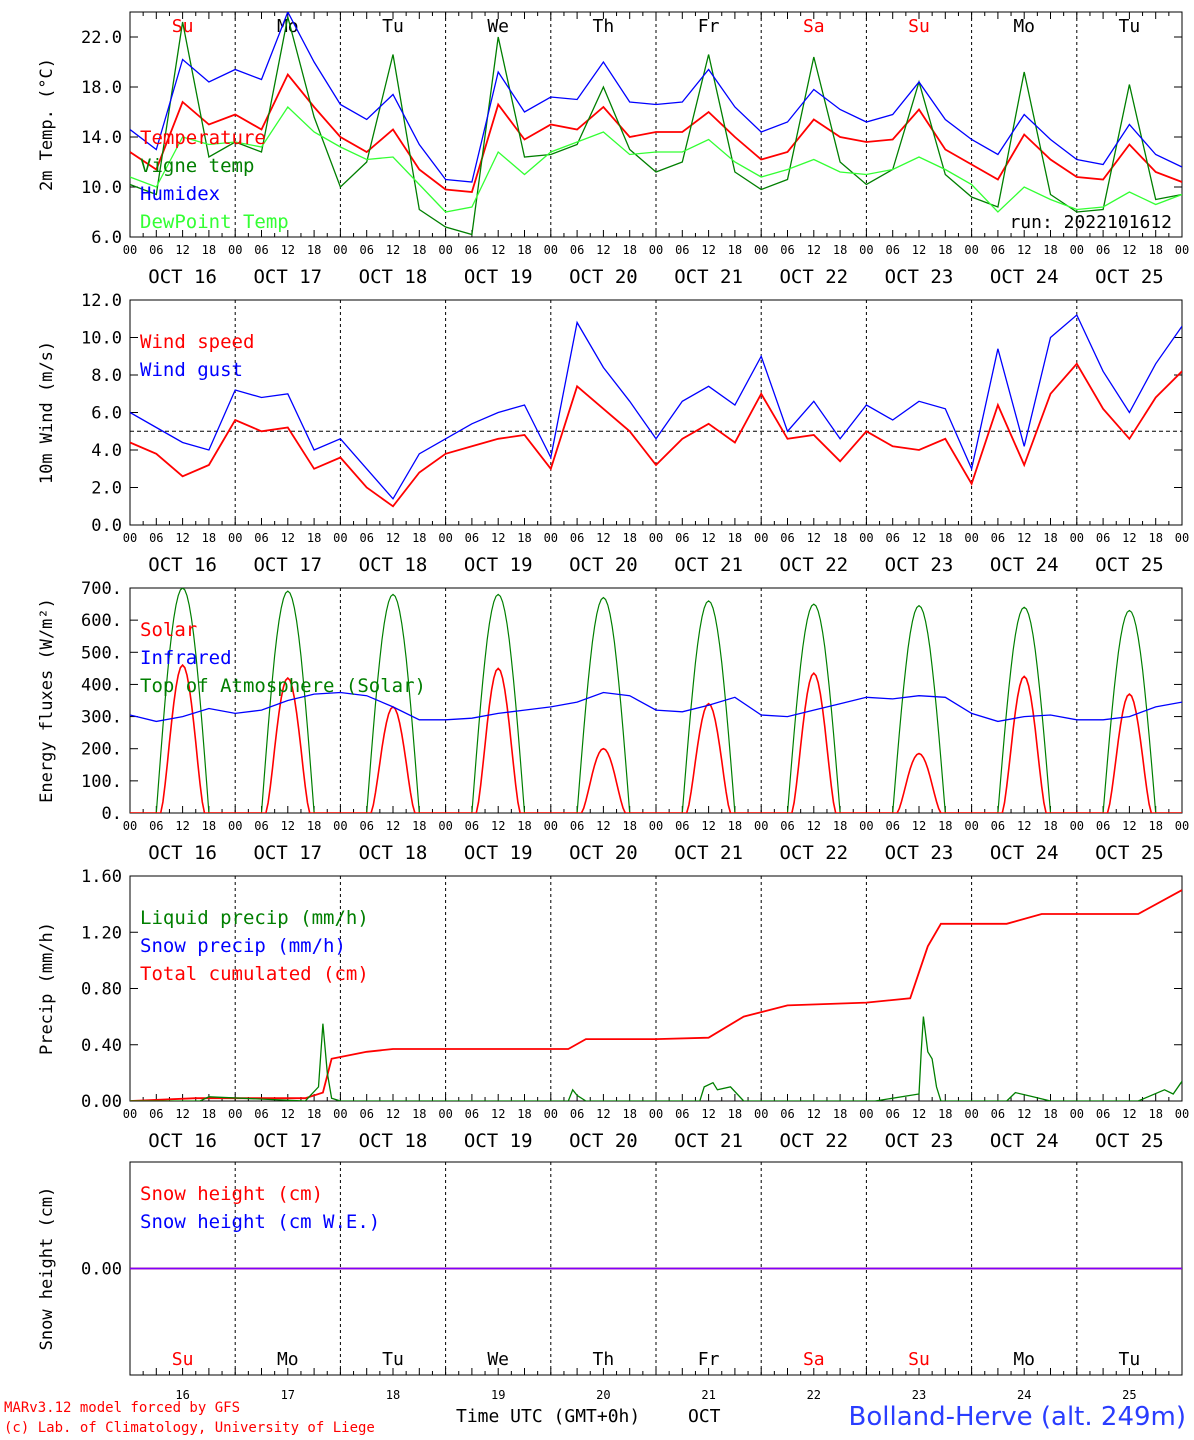 The image size is (1194, 1440). I want to click on legend-entry: Wind gust, so click(191, 370).